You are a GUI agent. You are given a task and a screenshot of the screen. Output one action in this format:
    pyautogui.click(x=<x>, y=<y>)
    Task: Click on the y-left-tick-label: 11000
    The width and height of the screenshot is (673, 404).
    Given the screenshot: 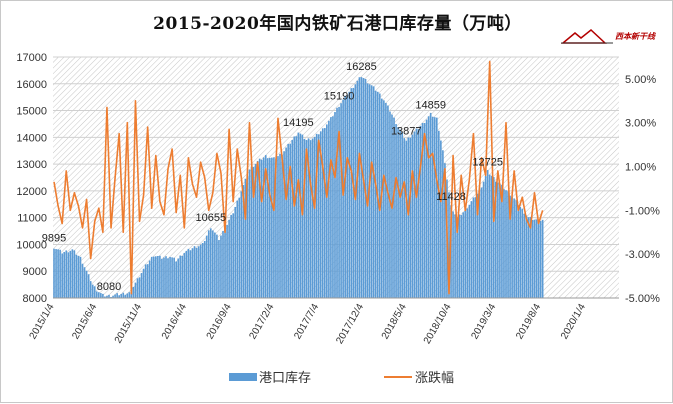 What is the action you would take?
    pyautogui.click(x=32, y=219)
    